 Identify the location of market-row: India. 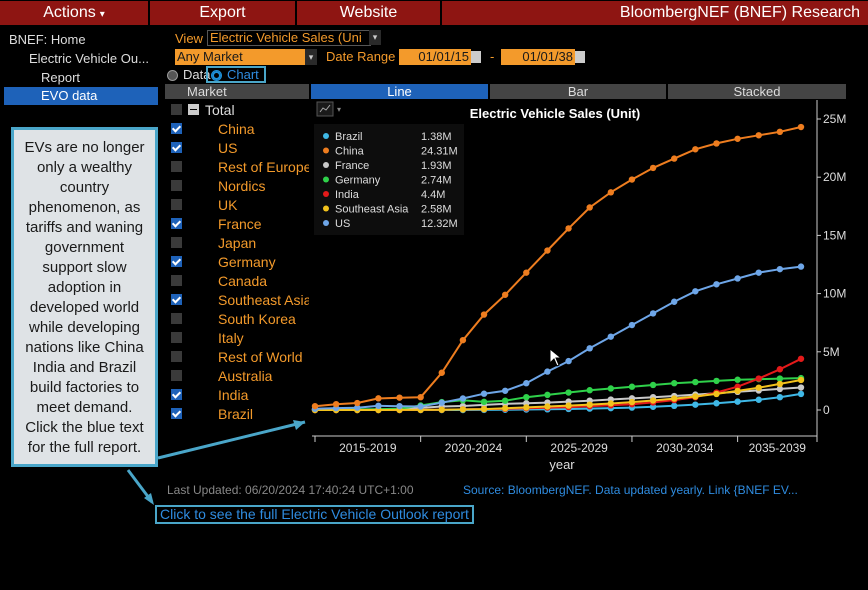
(237, 395).